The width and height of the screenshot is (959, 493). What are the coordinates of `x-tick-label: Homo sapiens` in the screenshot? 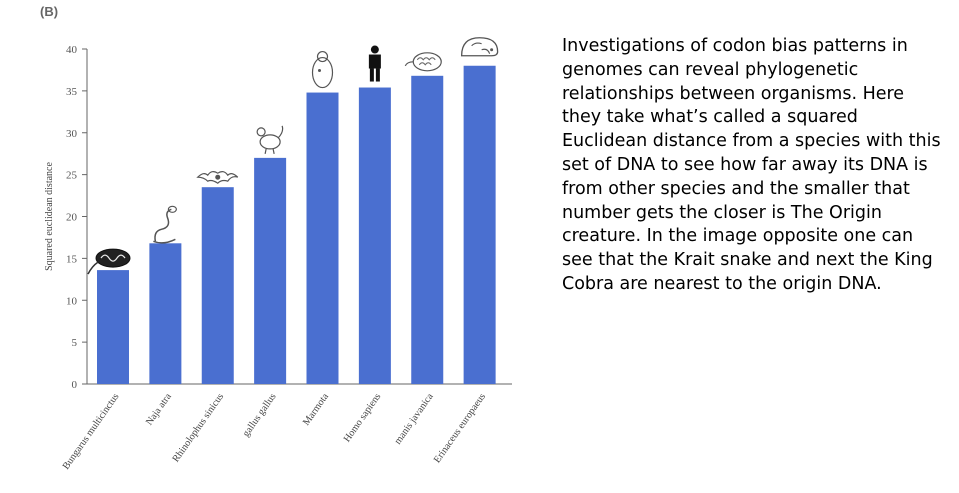 It's located at (363, 417).